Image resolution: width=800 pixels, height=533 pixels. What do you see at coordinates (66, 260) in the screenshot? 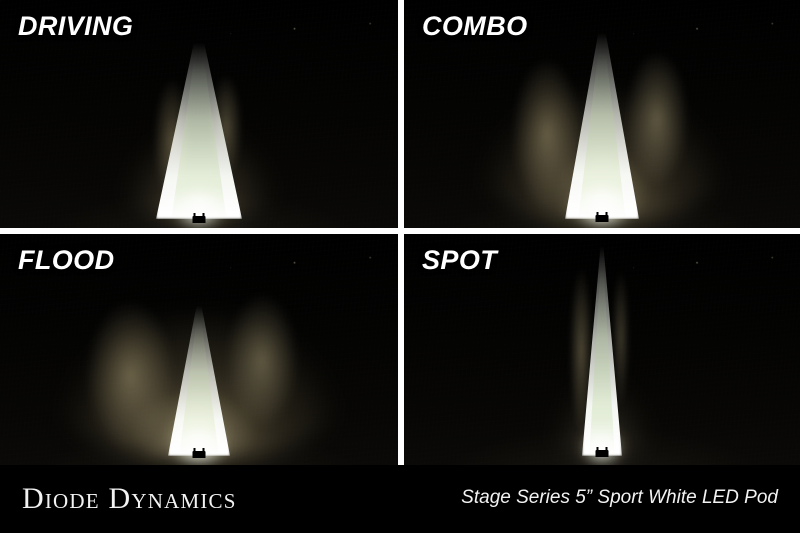
I see `panel-caption-flood: FLOOD` at bounding box center [66, 260].